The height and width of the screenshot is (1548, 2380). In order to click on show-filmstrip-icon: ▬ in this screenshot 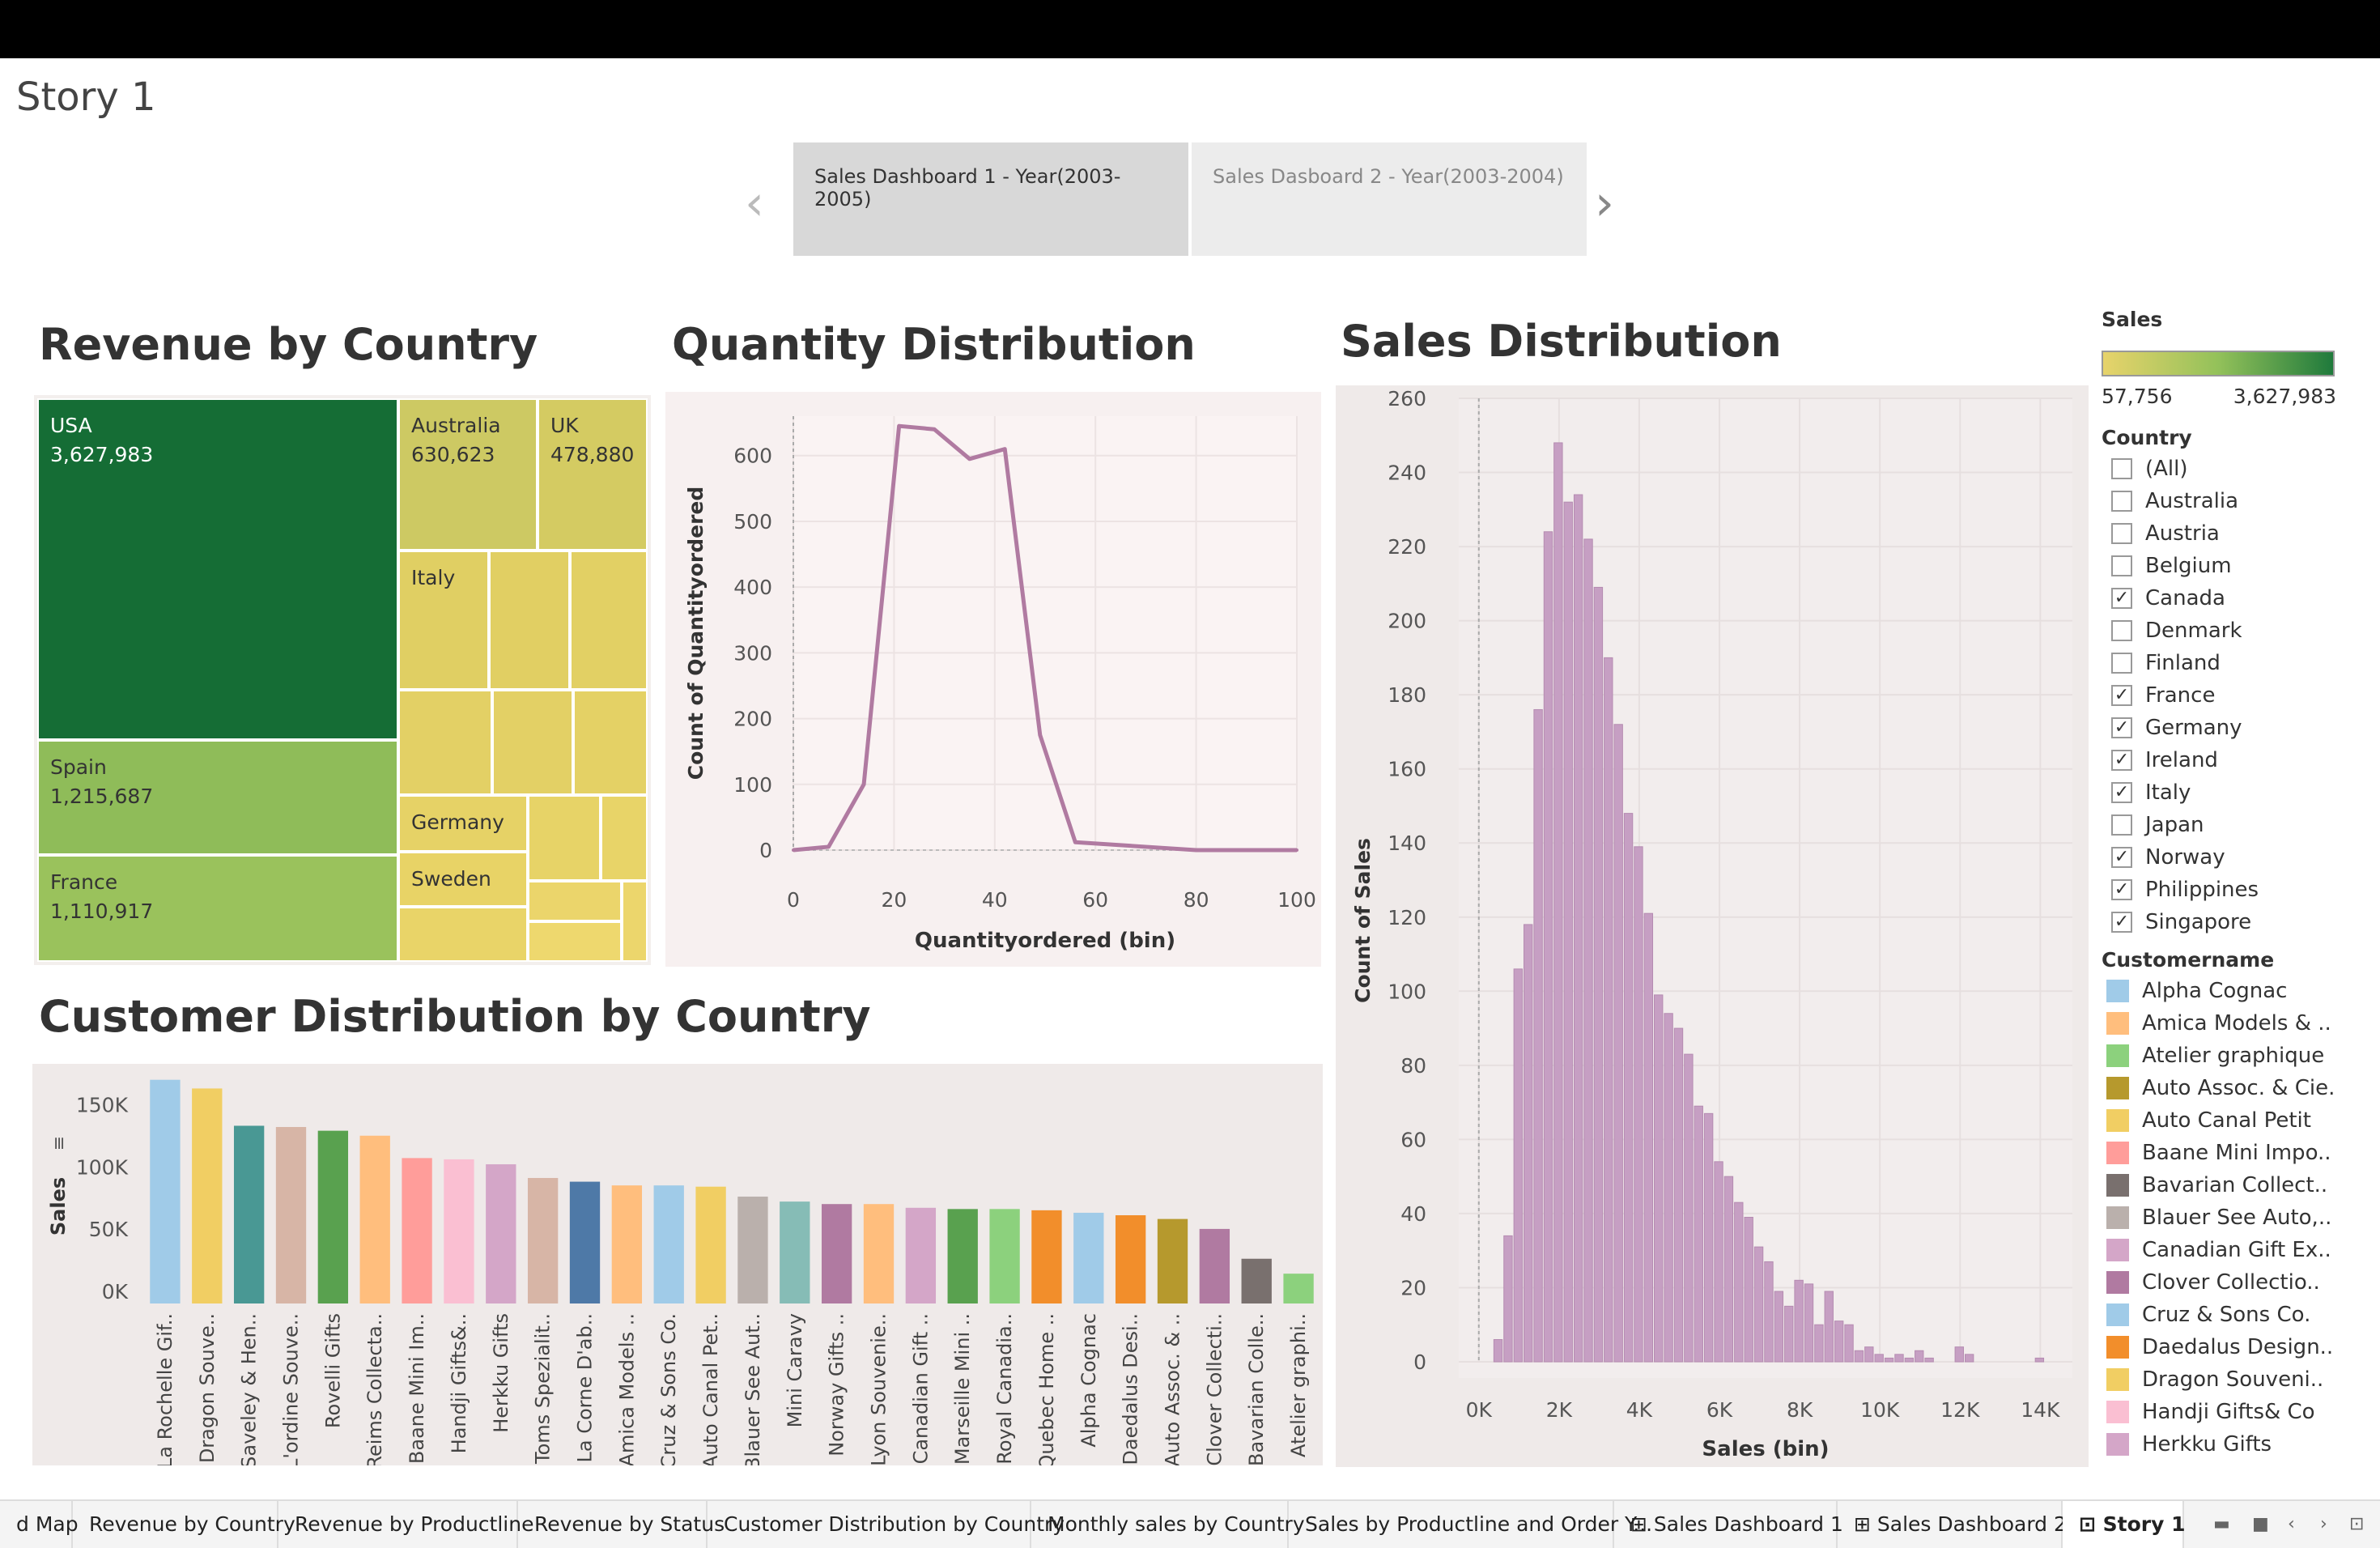, I will do `click(2222, 1524)`.